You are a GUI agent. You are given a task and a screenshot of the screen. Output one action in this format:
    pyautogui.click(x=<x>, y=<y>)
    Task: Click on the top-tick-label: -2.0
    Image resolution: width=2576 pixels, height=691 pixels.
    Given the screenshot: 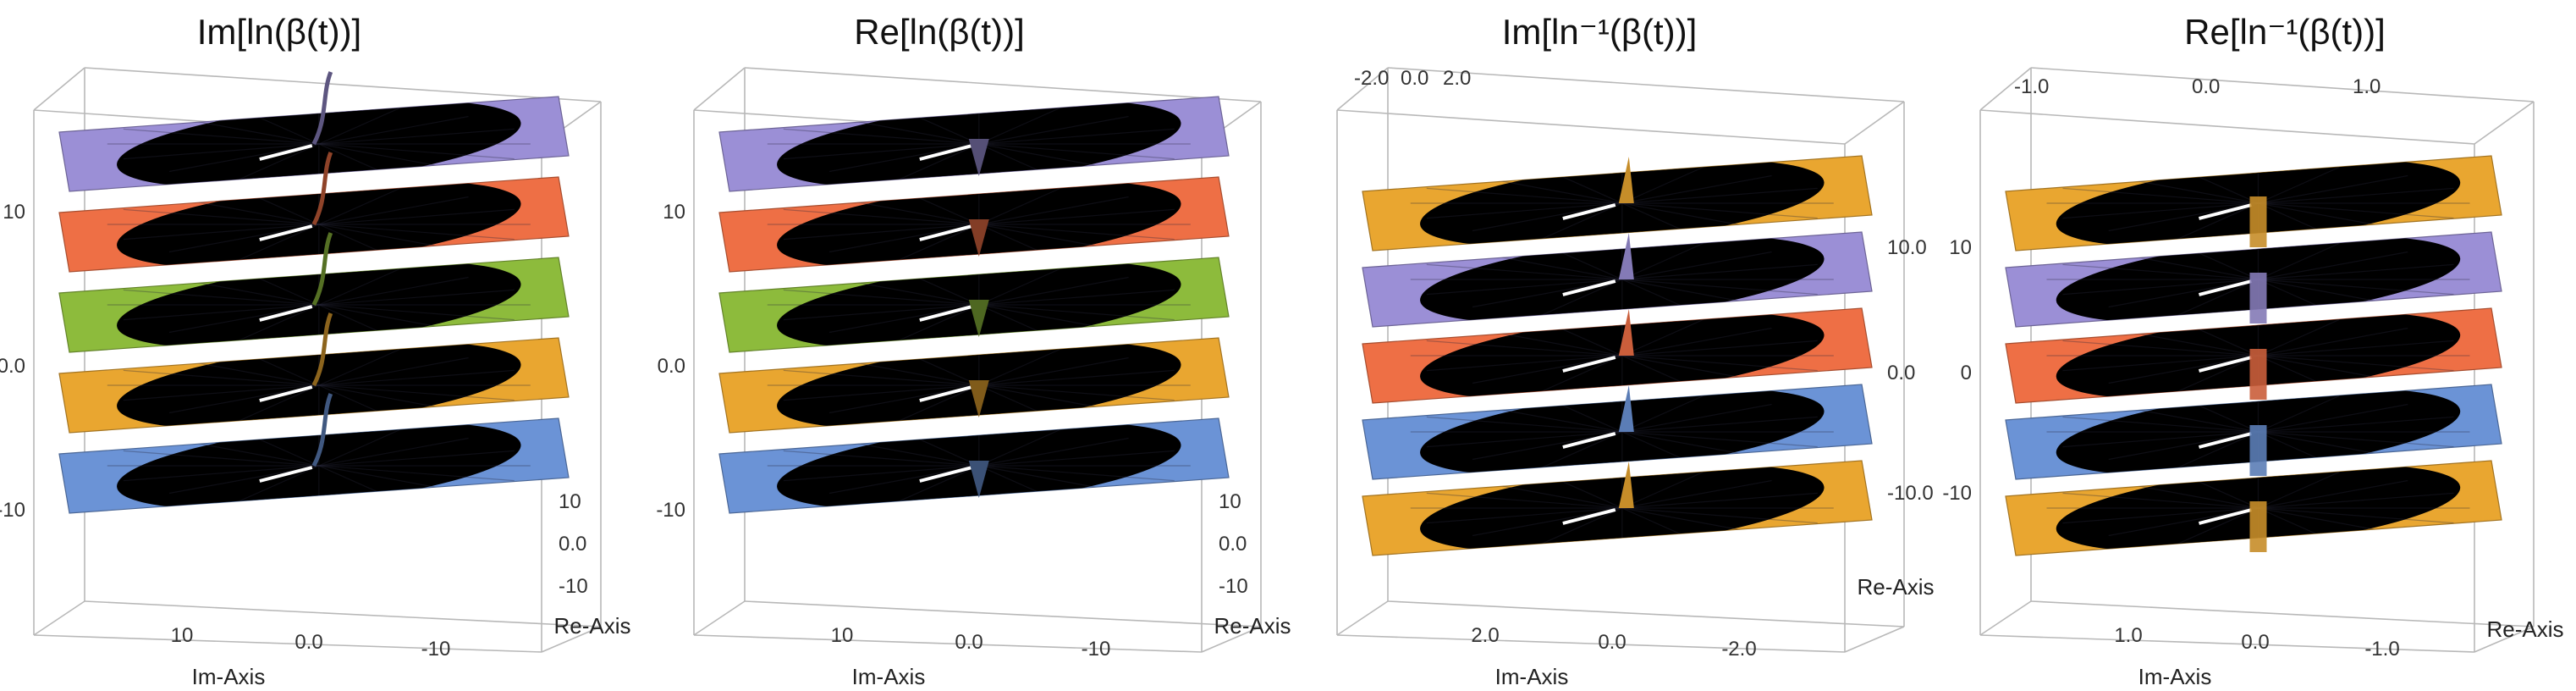 What is the action you would take?
    pyautogui.click(x=1371, y=78)
    